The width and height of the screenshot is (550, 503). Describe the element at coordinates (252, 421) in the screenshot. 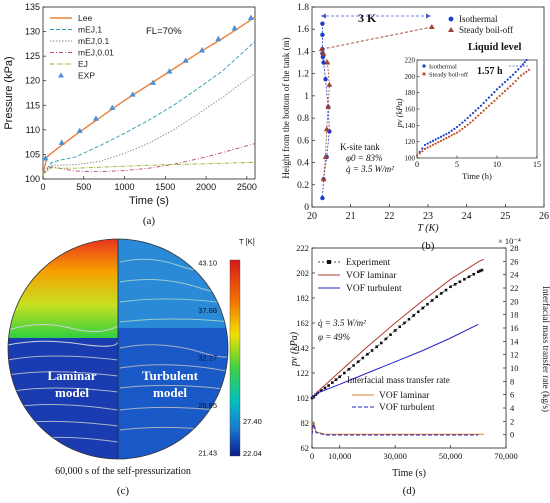

I see `colorbar-extra-label: 27.40` at that location.